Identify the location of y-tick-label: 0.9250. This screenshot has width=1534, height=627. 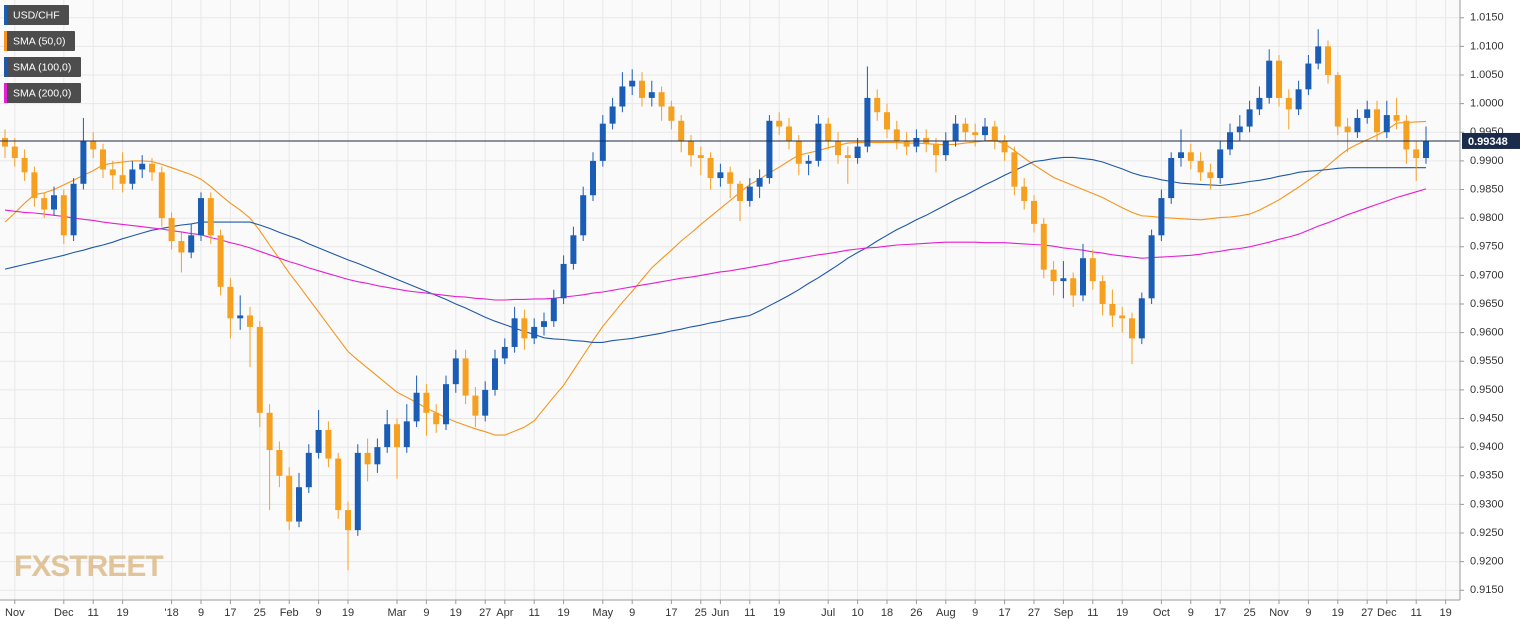
(1487, 533).